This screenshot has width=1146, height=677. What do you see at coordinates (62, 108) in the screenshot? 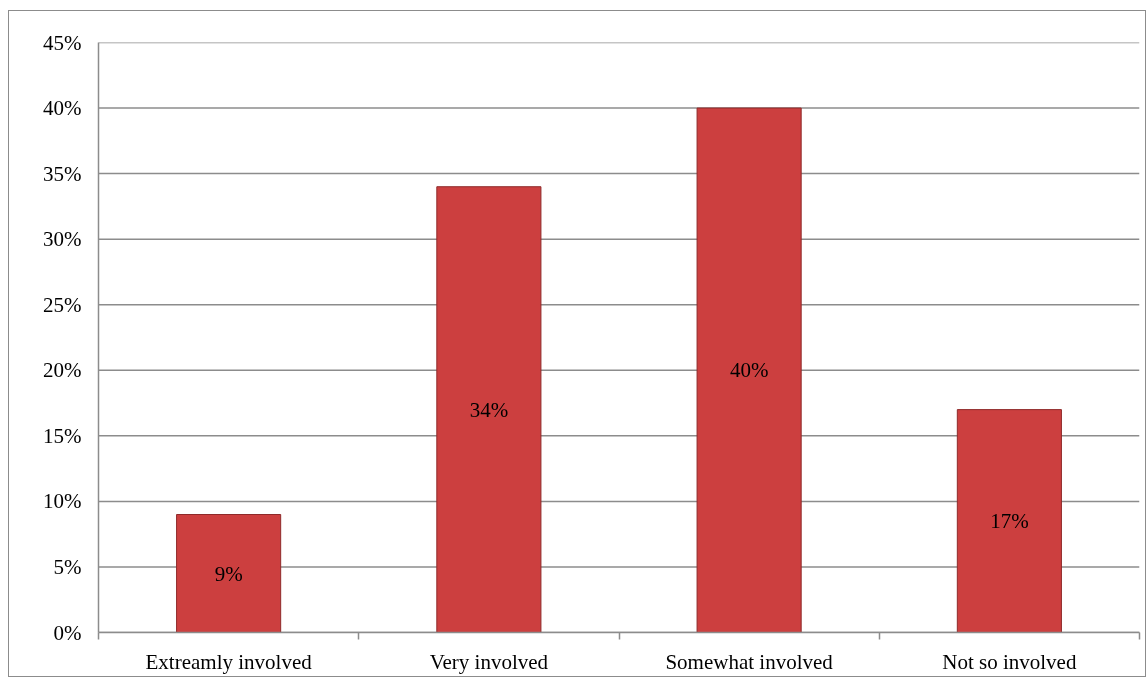
I see `y-tick-label: 40%` at bounding box center [62, 108].